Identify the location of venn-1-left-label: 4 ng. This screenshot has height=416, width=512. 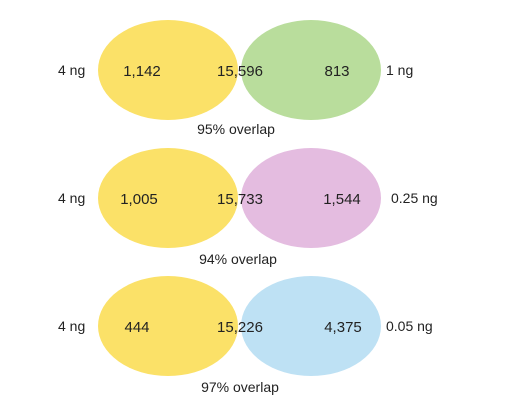
(71, 70).